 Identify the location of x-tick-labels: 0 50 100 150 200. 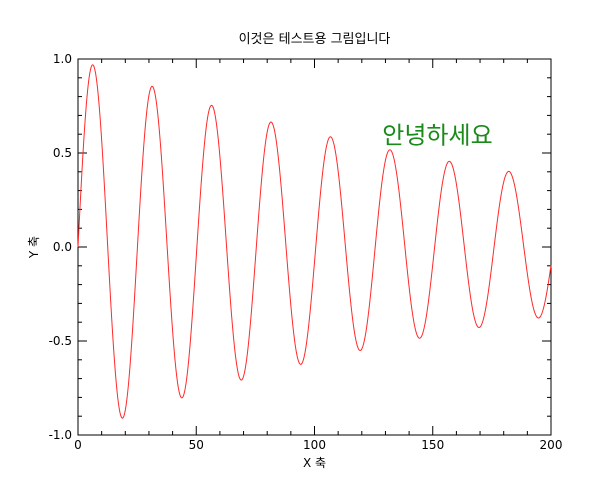
(318, 445).